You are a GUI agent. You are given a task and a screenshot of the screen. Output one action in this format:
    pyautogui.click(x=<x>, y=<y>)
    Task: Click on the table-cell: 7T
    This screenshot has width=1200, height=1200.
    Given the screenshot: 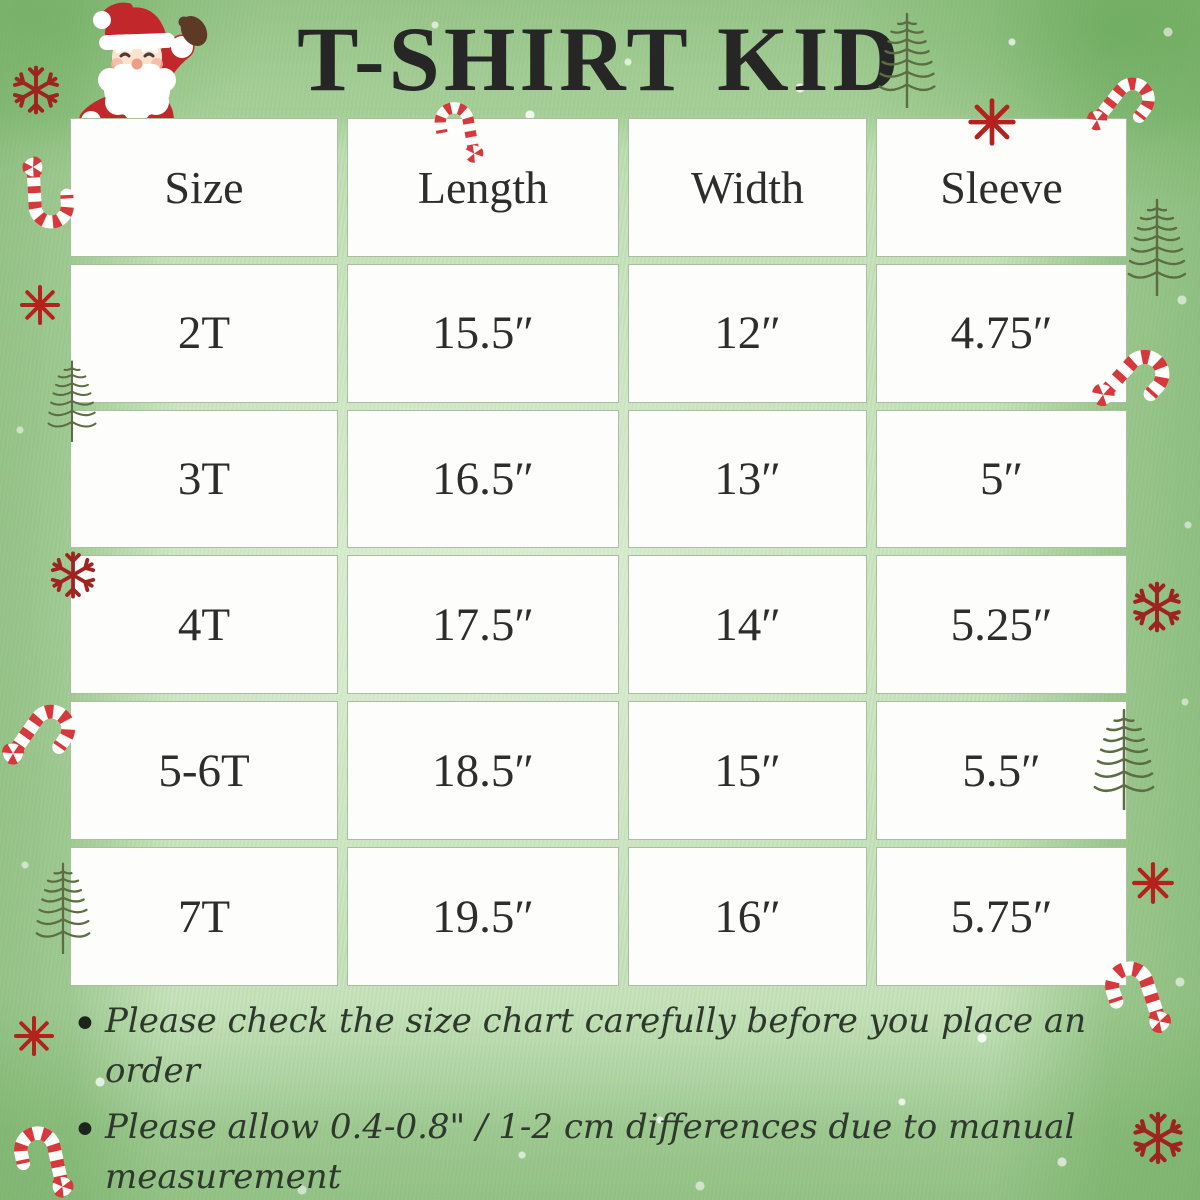 What is the action you would take?
    pyautogui.click(x=204, y=916)
    